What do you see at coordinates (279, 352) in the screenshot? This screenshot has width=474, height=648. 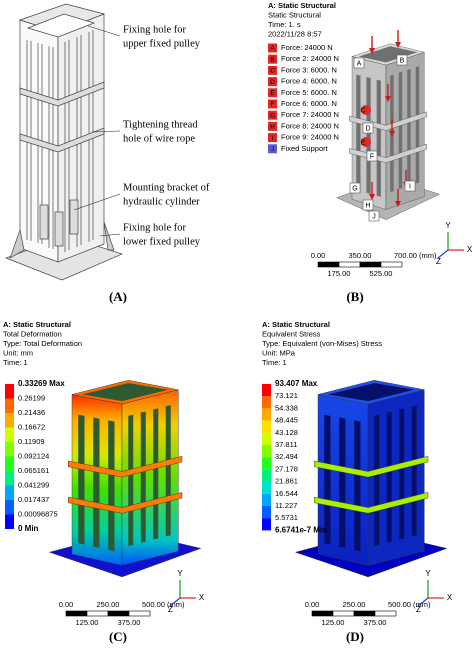 I see `header-line: Unit: MPa` at bounding box center [279, 352].